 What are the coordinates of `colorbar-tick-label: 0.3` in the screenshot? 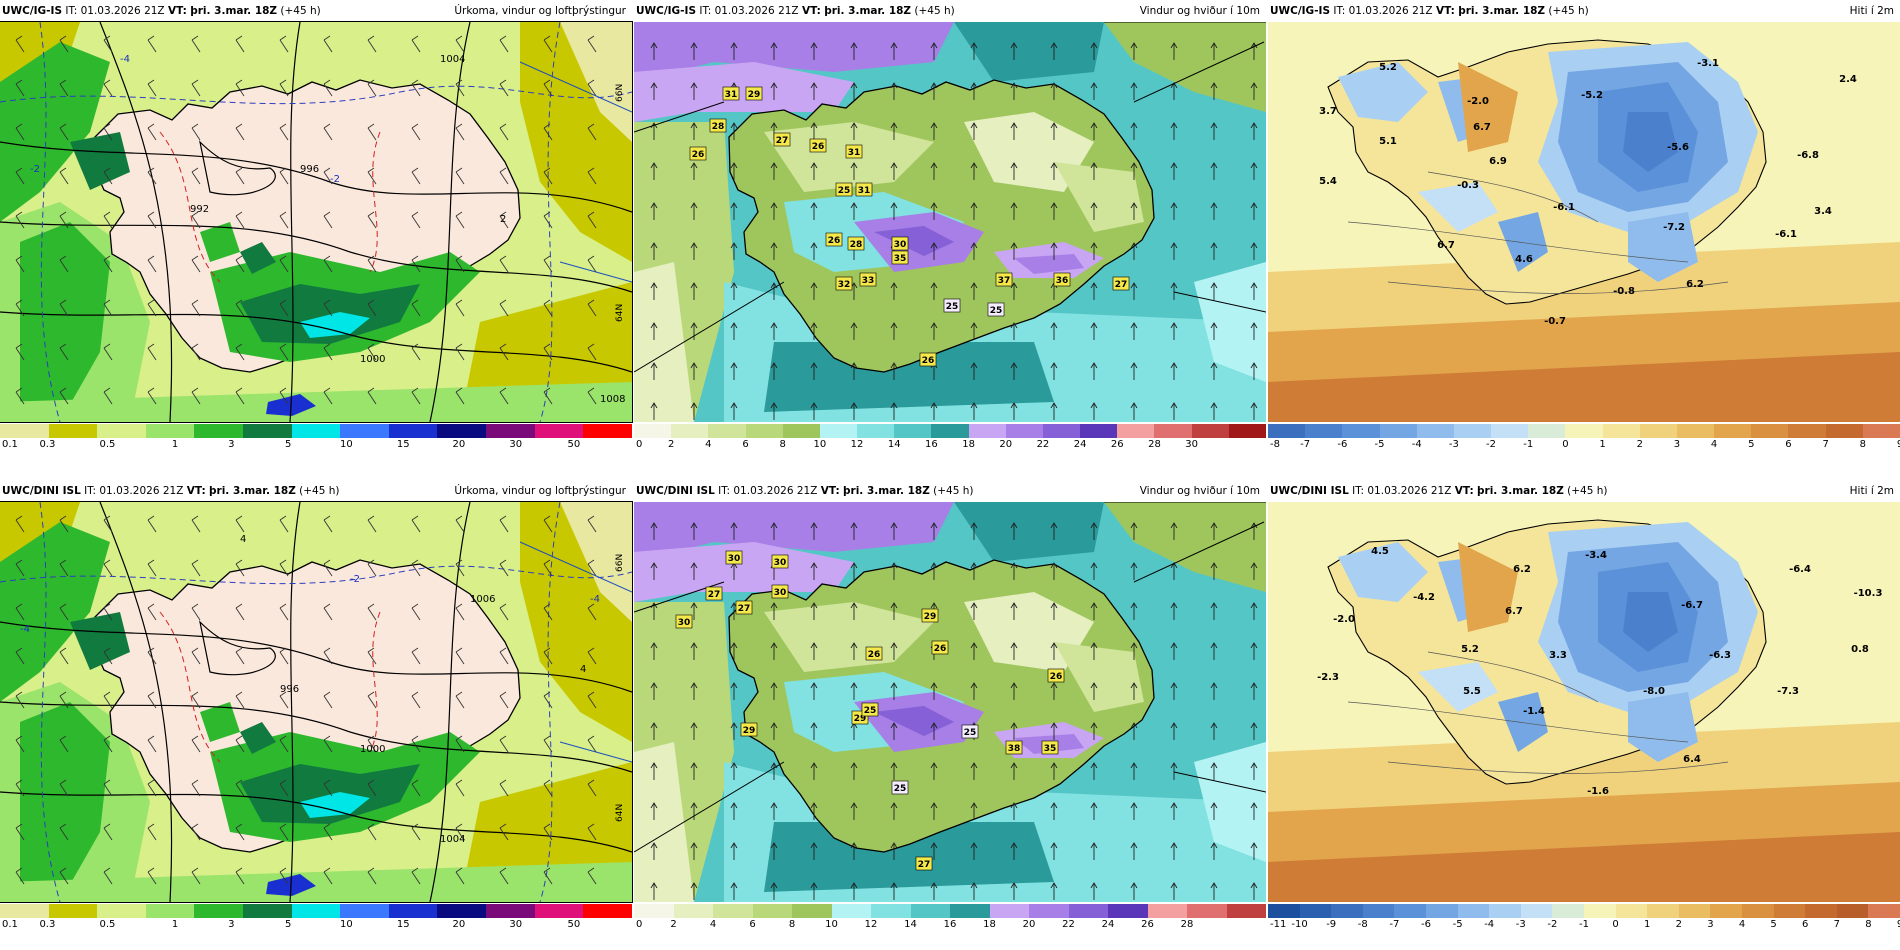 It's located at (47, 924).